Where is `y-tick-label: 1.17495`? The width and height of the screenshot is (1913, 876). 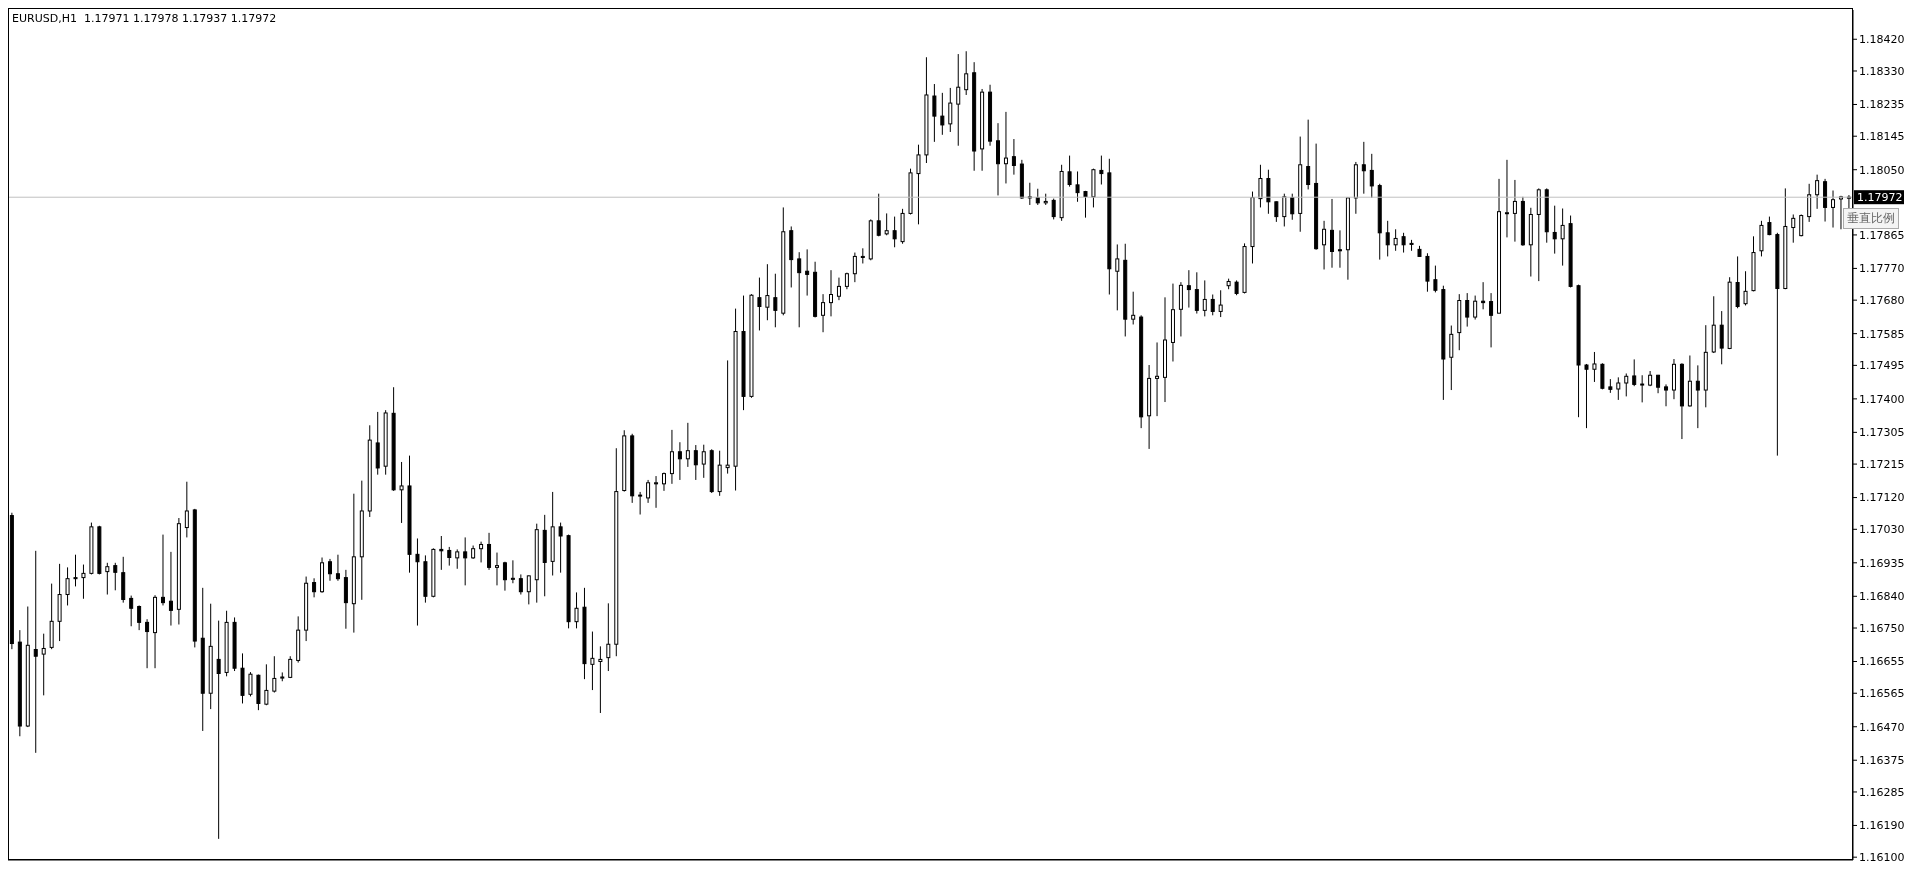 y-tick-label: 1.17495 is located at coordinates (1882, 366).